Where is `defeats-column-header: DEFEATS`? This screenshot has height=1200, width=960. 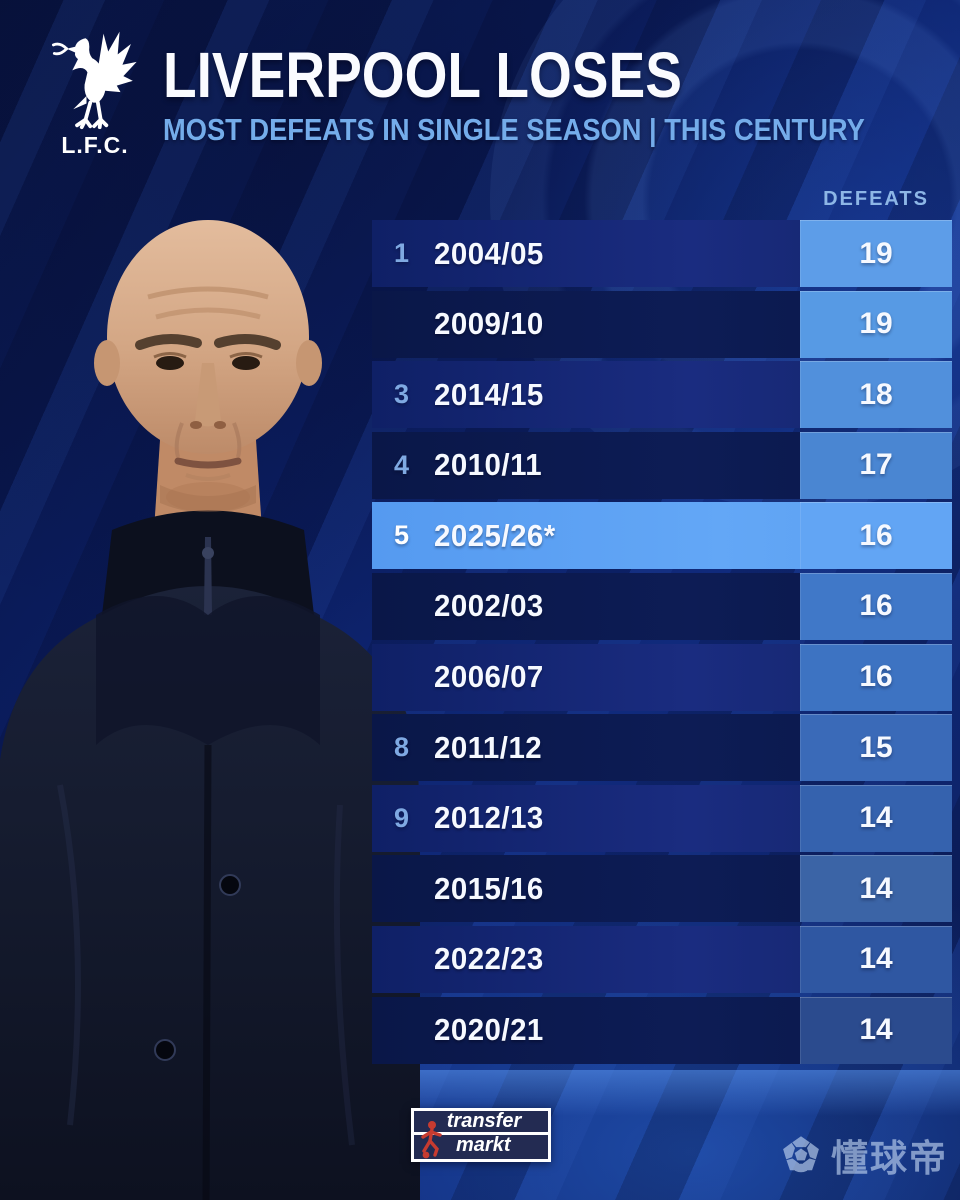
defeats-column-header: DEFEATS is located at coordinates (876, 199).